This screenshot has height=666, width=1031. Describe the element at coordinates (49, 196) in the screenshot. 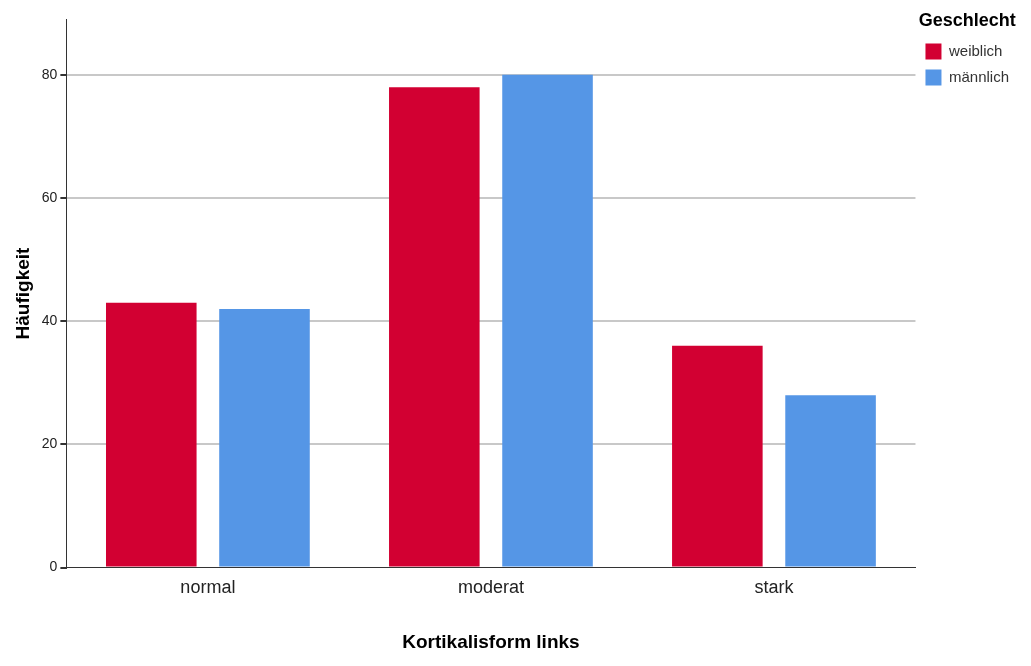

I see `y-tick-label: 60` at that location.